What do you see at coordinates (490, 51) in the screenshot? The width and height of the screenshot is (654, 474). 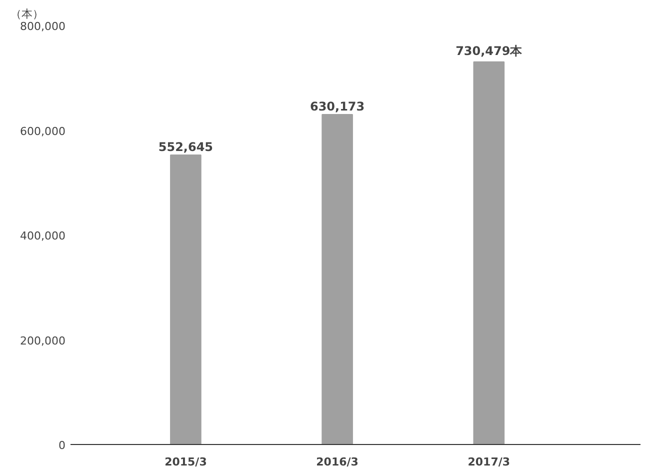 I see `data-label: 730,479本` at bounding box center [490, 51].